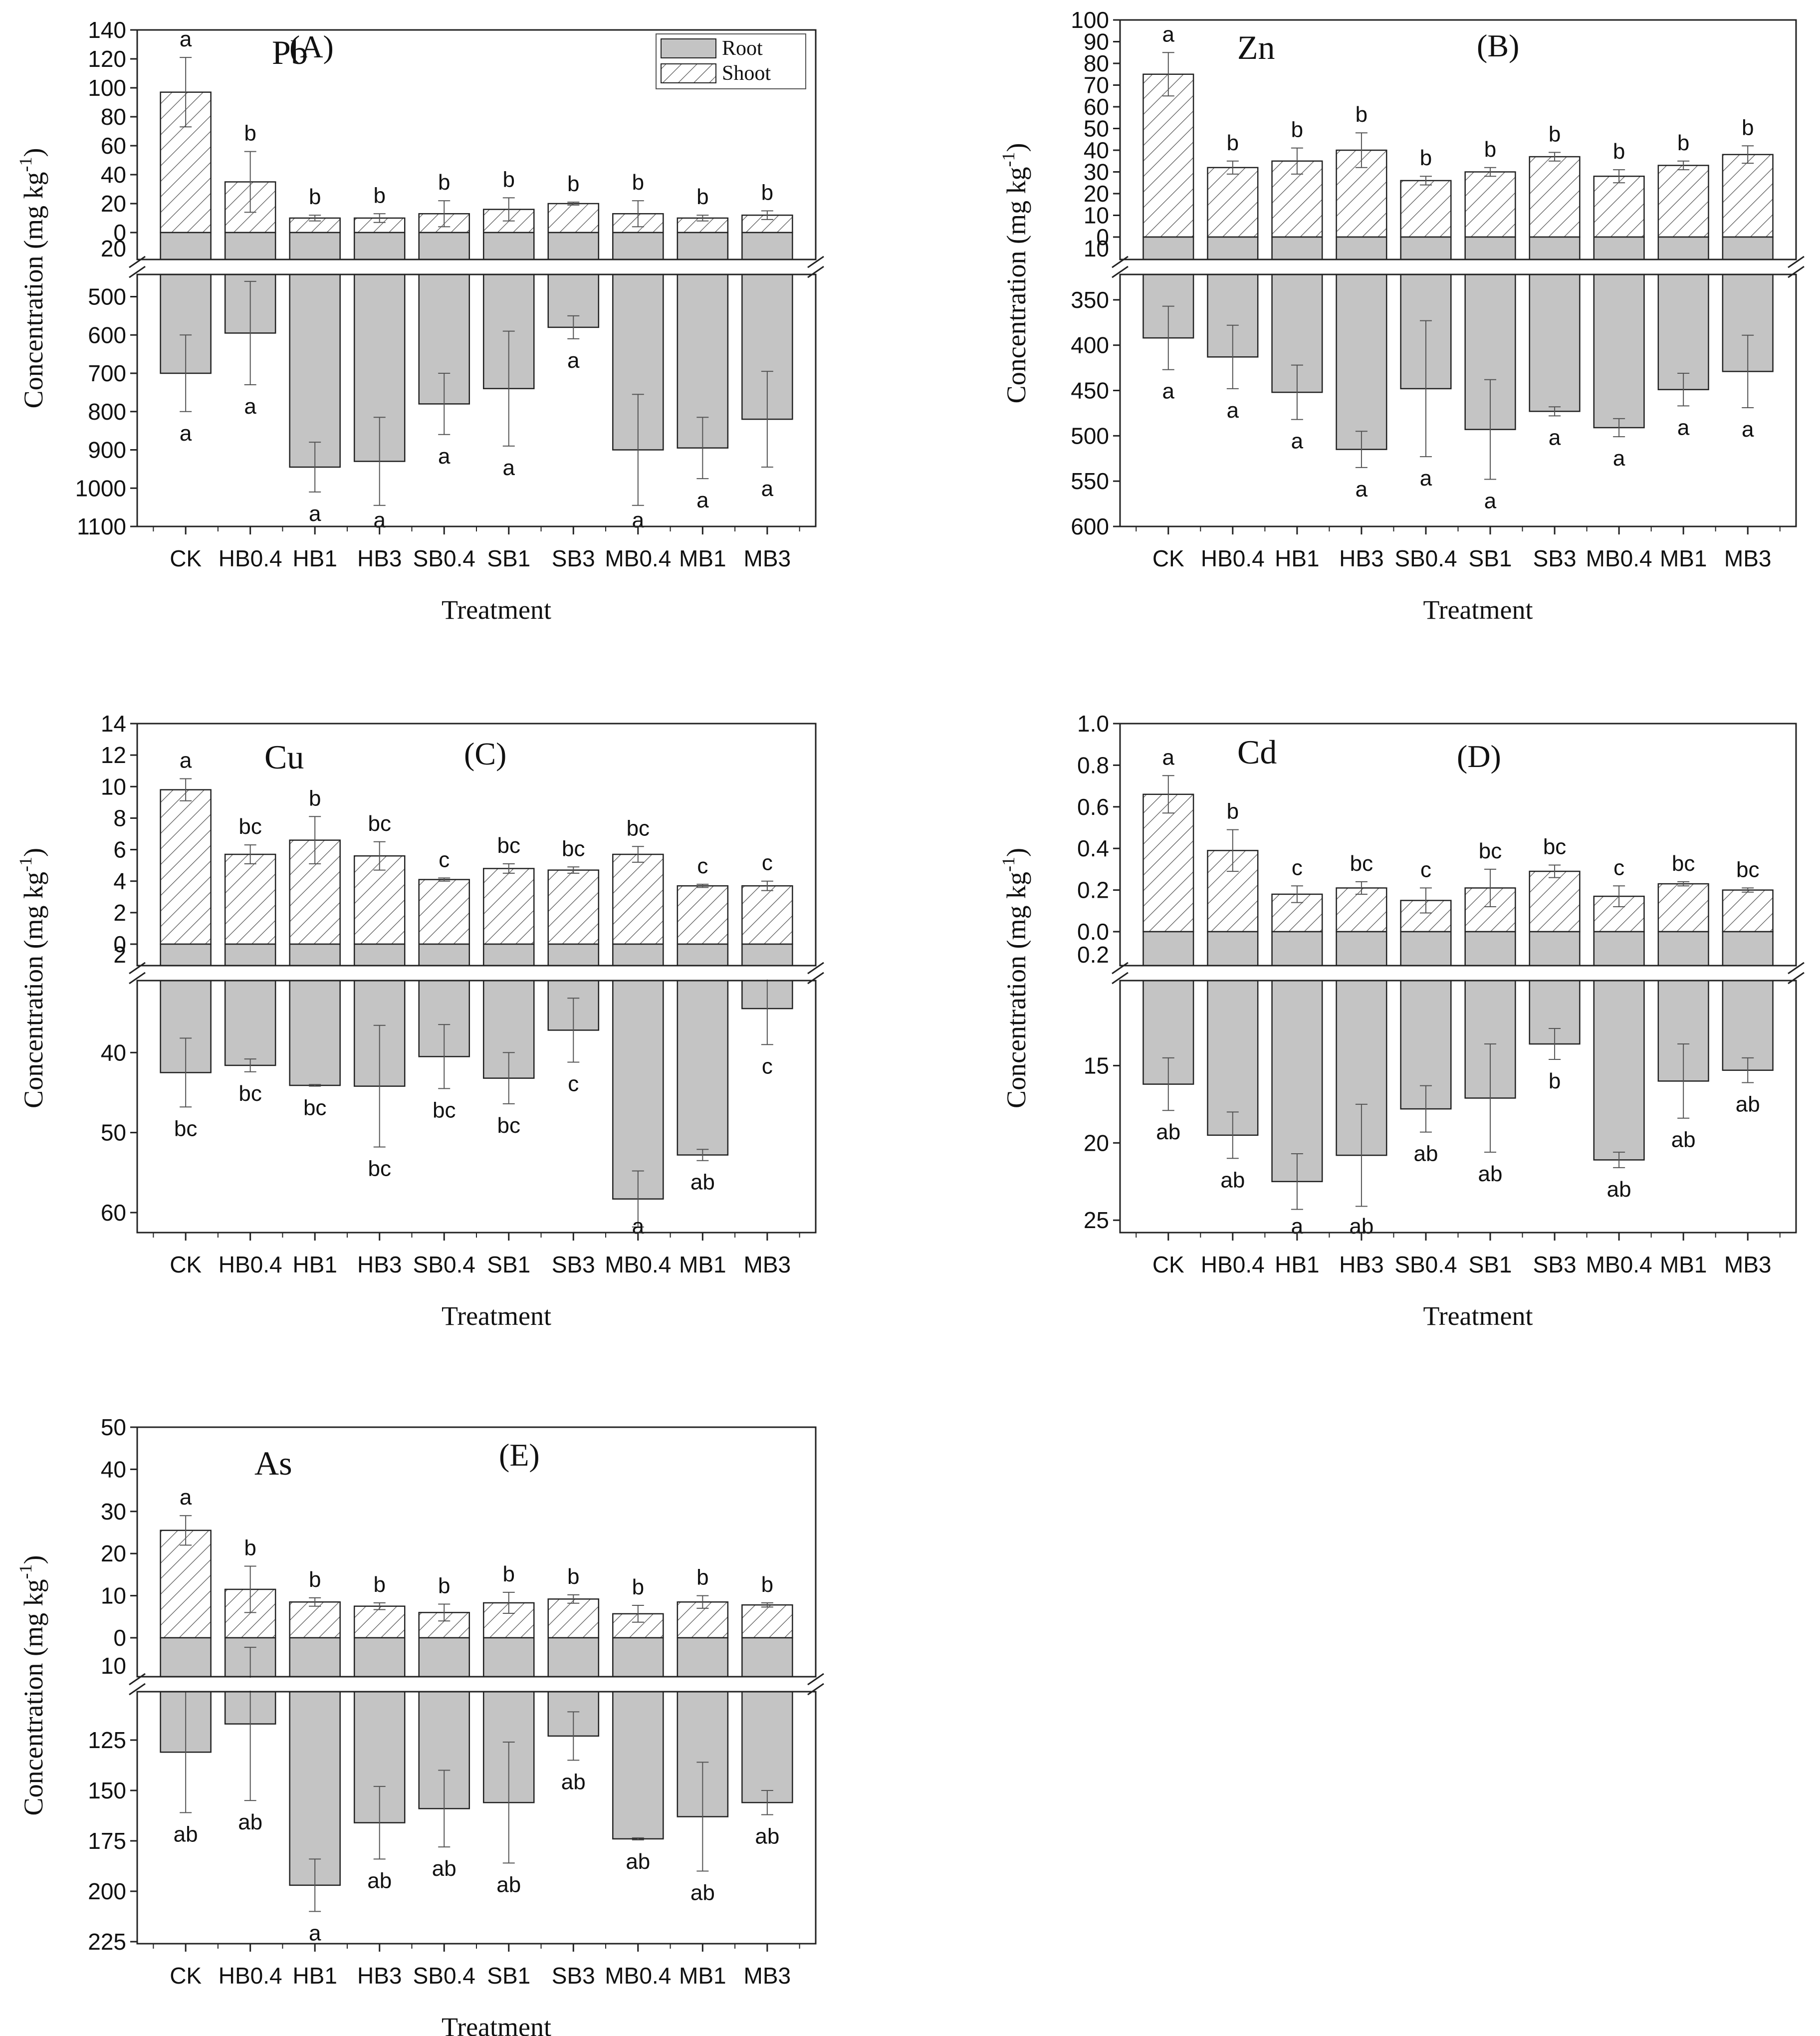 This screenshot has width=1820, height=2036. I want to click on y-tick-label: 550, so click(1090, 481).